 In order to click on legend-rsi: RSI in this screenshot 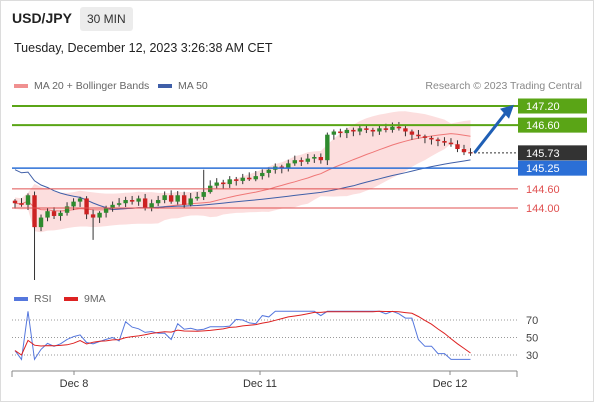, I will do `click(33, 299)`.